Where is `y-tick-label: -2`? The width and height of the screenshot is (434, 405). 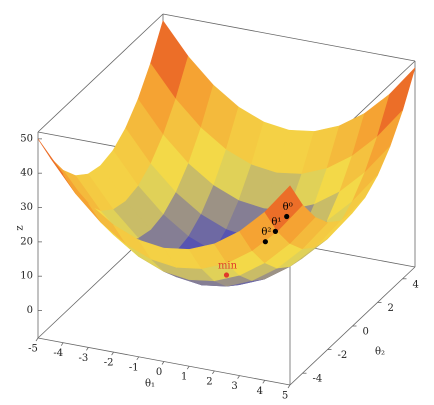
y-tick-label: -2 is located at coordinates (343, 355).